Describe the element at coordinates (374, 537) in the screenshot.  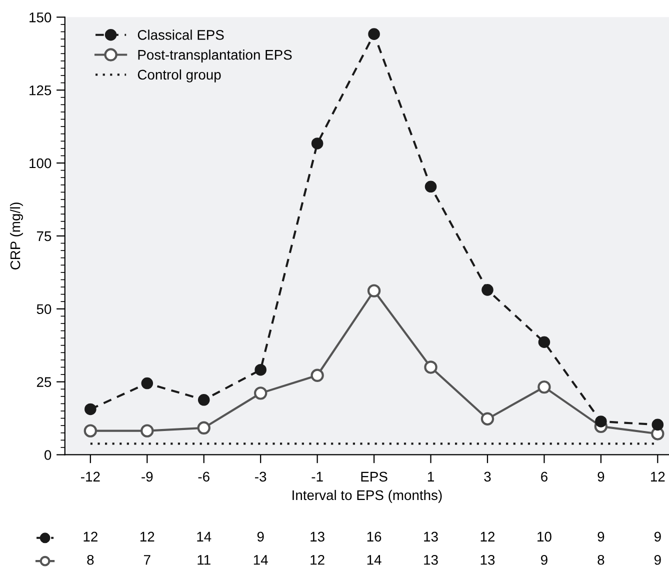
I see `text: 16` at that location.